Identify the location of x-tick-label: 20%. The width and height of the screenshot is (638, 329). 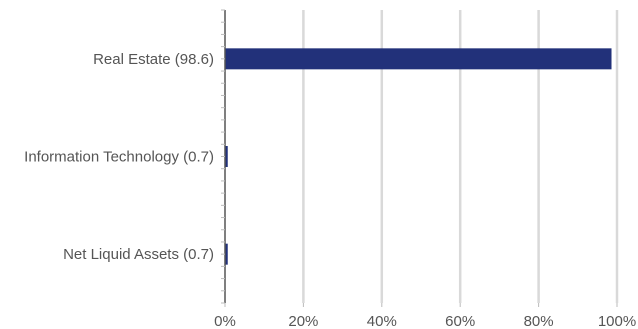
(303, 321).